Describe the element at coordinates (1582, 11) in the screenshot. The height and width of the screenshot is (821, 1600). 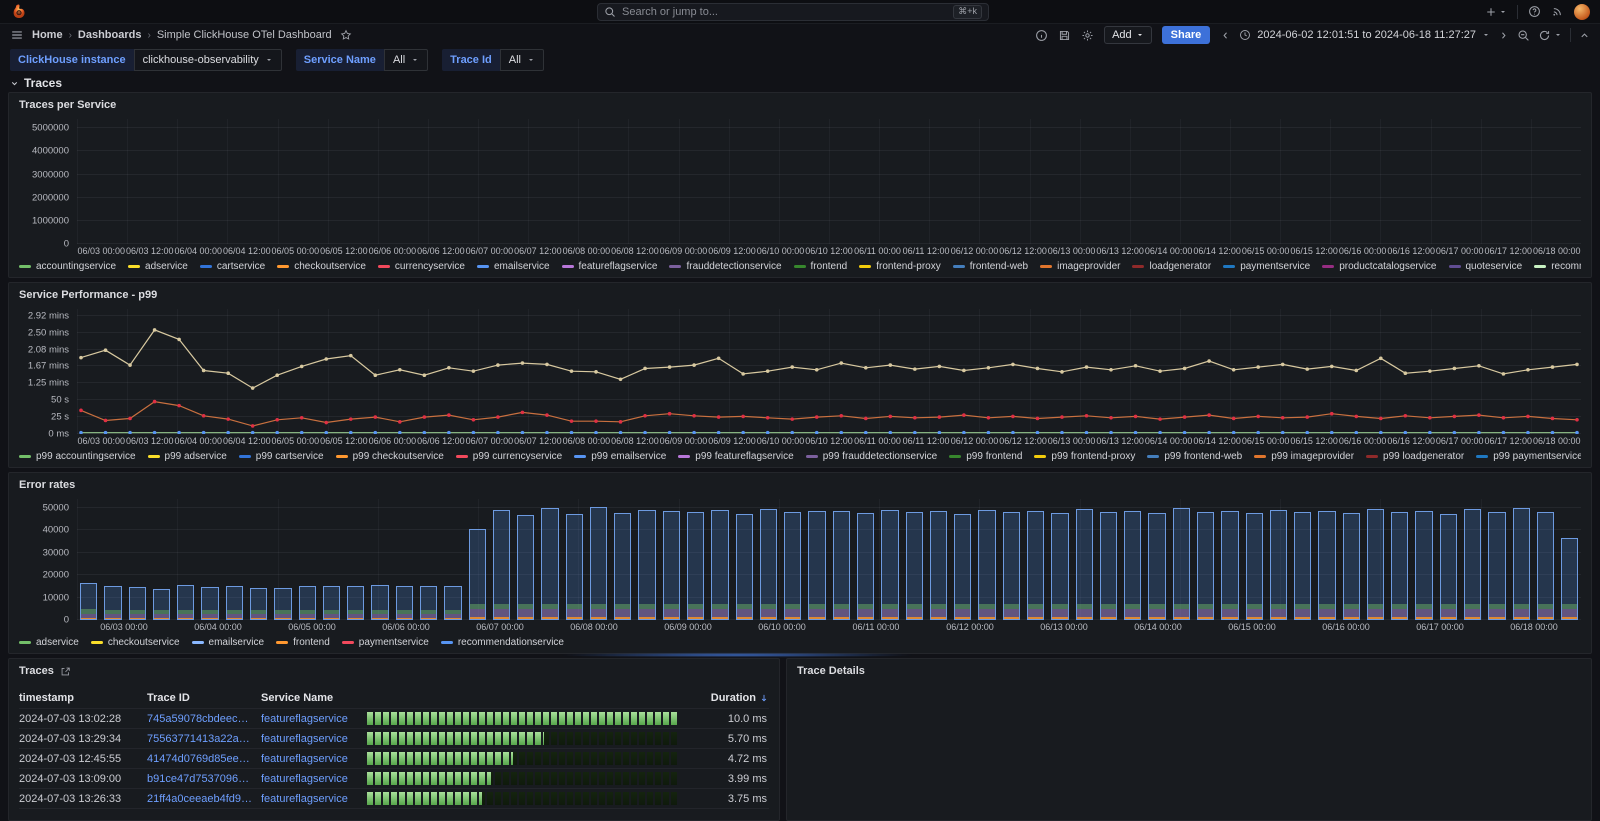
I see `user-avatar` at that location.